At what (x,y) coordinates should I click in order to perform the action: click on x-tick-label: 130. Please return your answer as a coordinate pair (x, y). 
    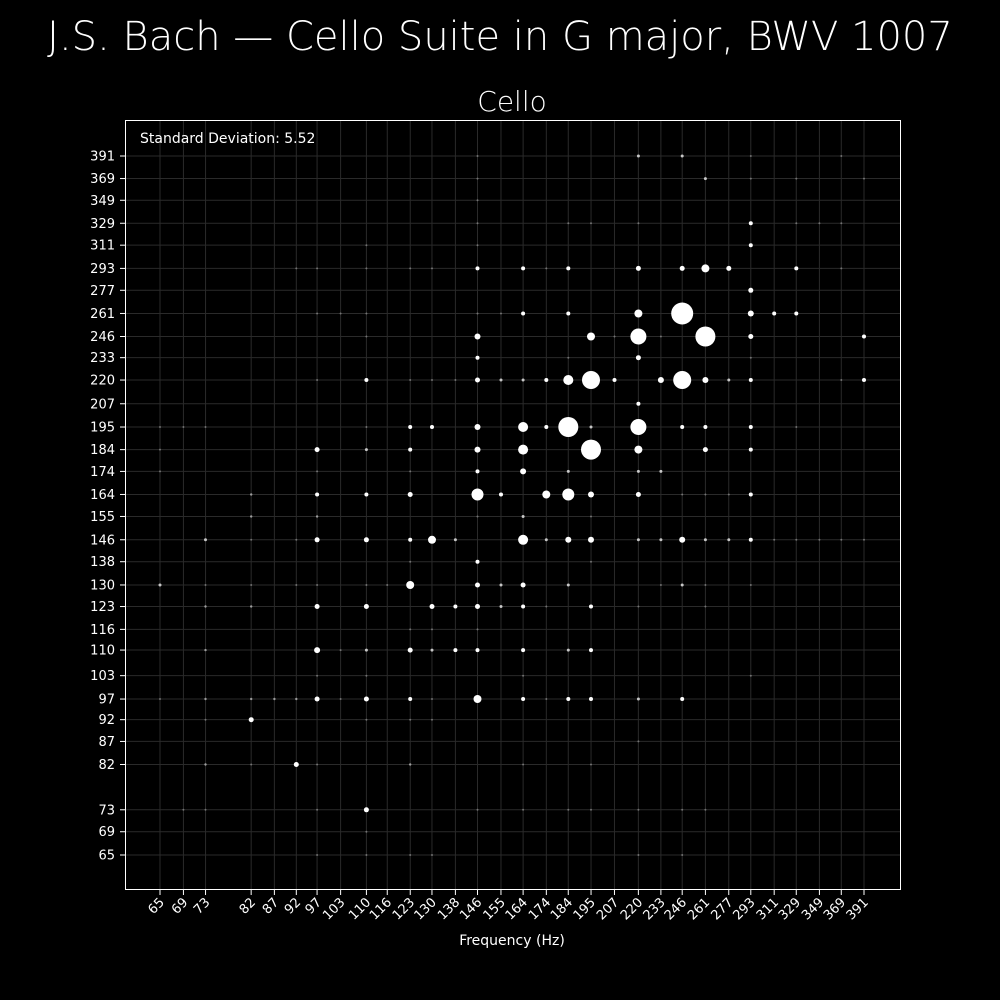
    Looking at the image, I should click on (426, 909).